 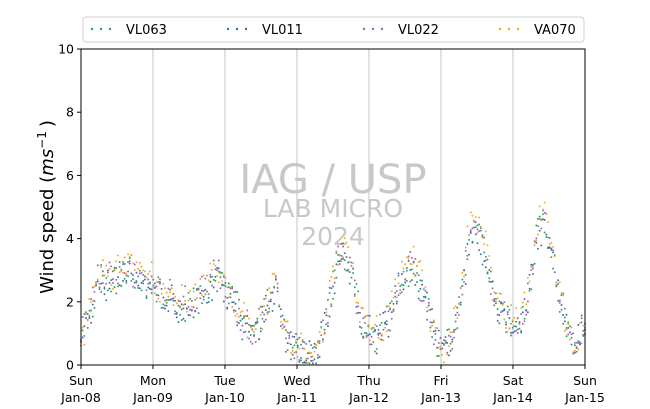 I want to click on x-tick-label-date-1: Jan-09, so click(x=152, y=397).